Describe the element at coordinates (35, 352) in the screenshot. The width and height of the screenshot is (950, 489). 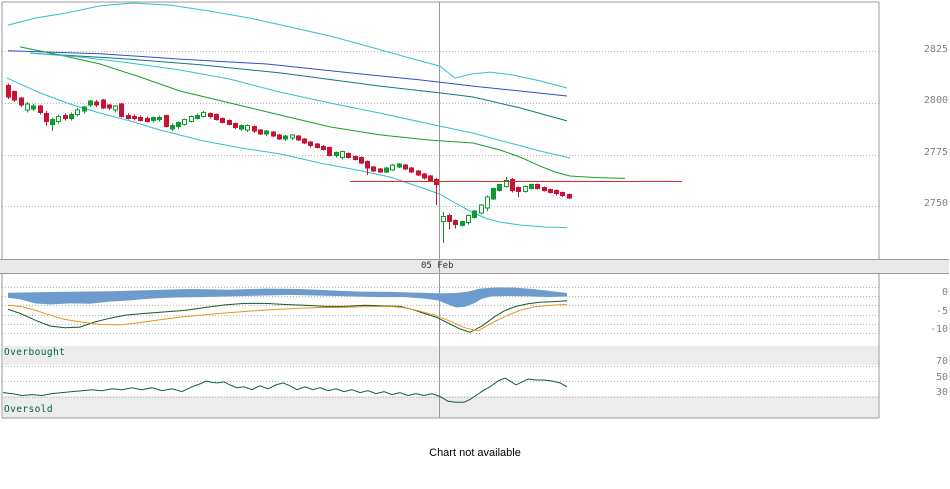
I see `overbought-label: Overbought` at that location.